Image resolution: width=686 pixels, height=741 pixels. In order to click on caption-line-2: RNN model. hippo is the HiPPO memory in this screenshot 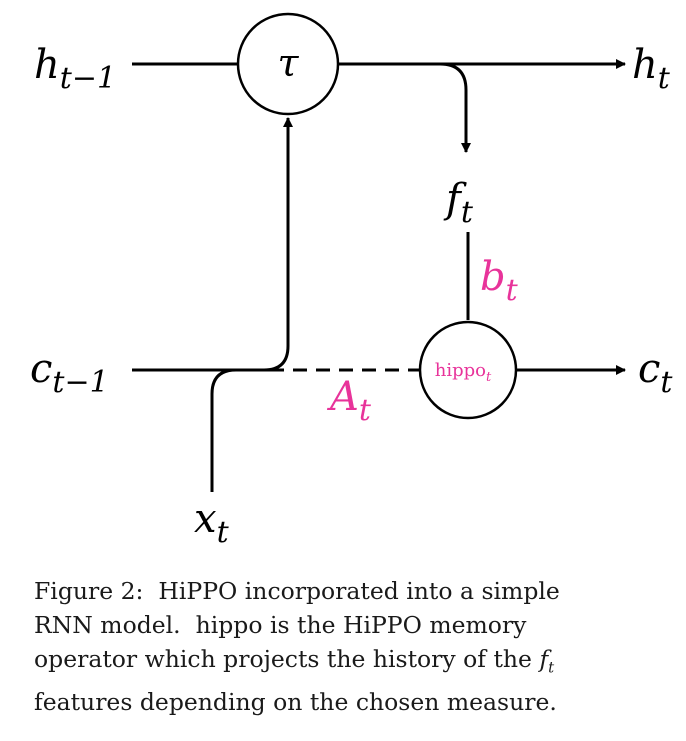, I will do `click(280, 625)`.